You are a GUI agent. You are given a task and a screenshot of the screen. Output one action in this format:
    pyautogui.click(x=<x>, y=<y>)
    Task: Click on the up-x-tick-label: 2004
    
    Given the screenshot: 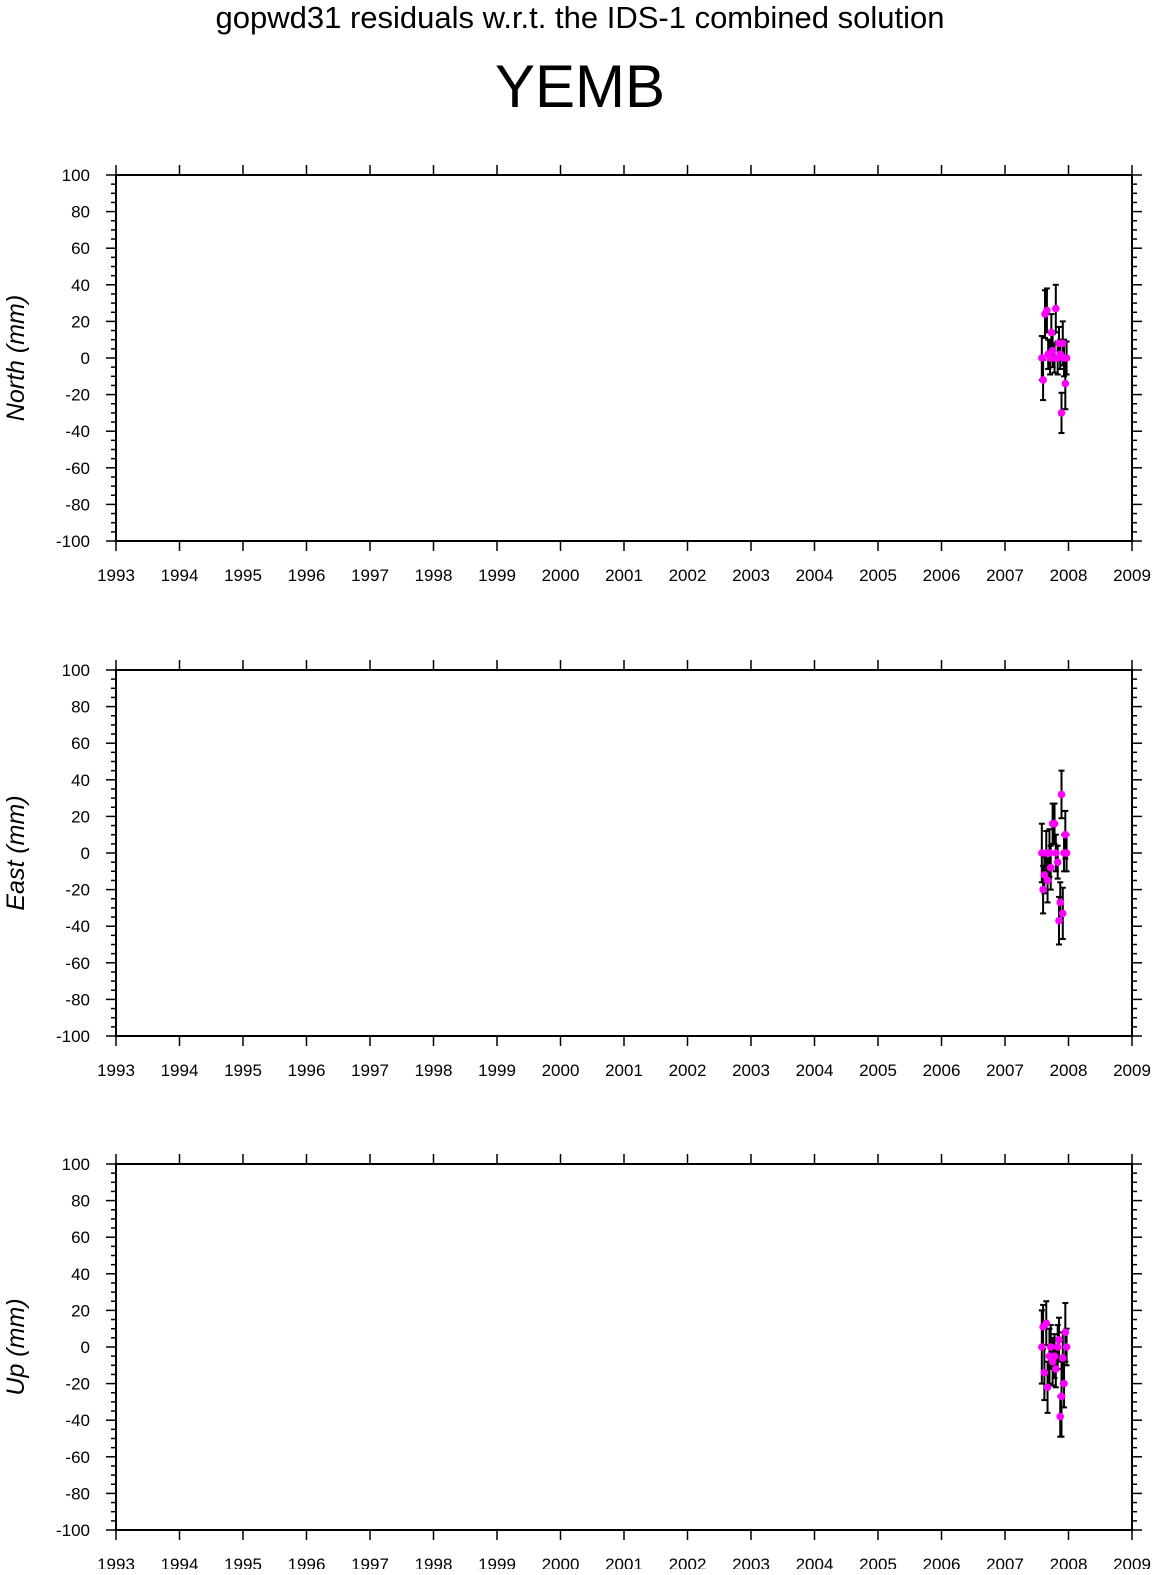 What is the action you would take?
    pyautogui.click(x=815, y=1562)
    